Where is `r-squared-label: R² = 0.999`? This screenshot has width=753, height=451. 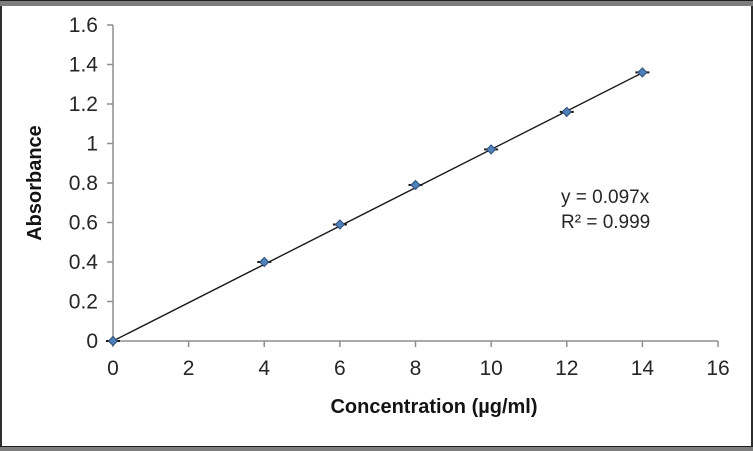
r-squared-label: R² = 0.999 is located at coordinates (605, 222).